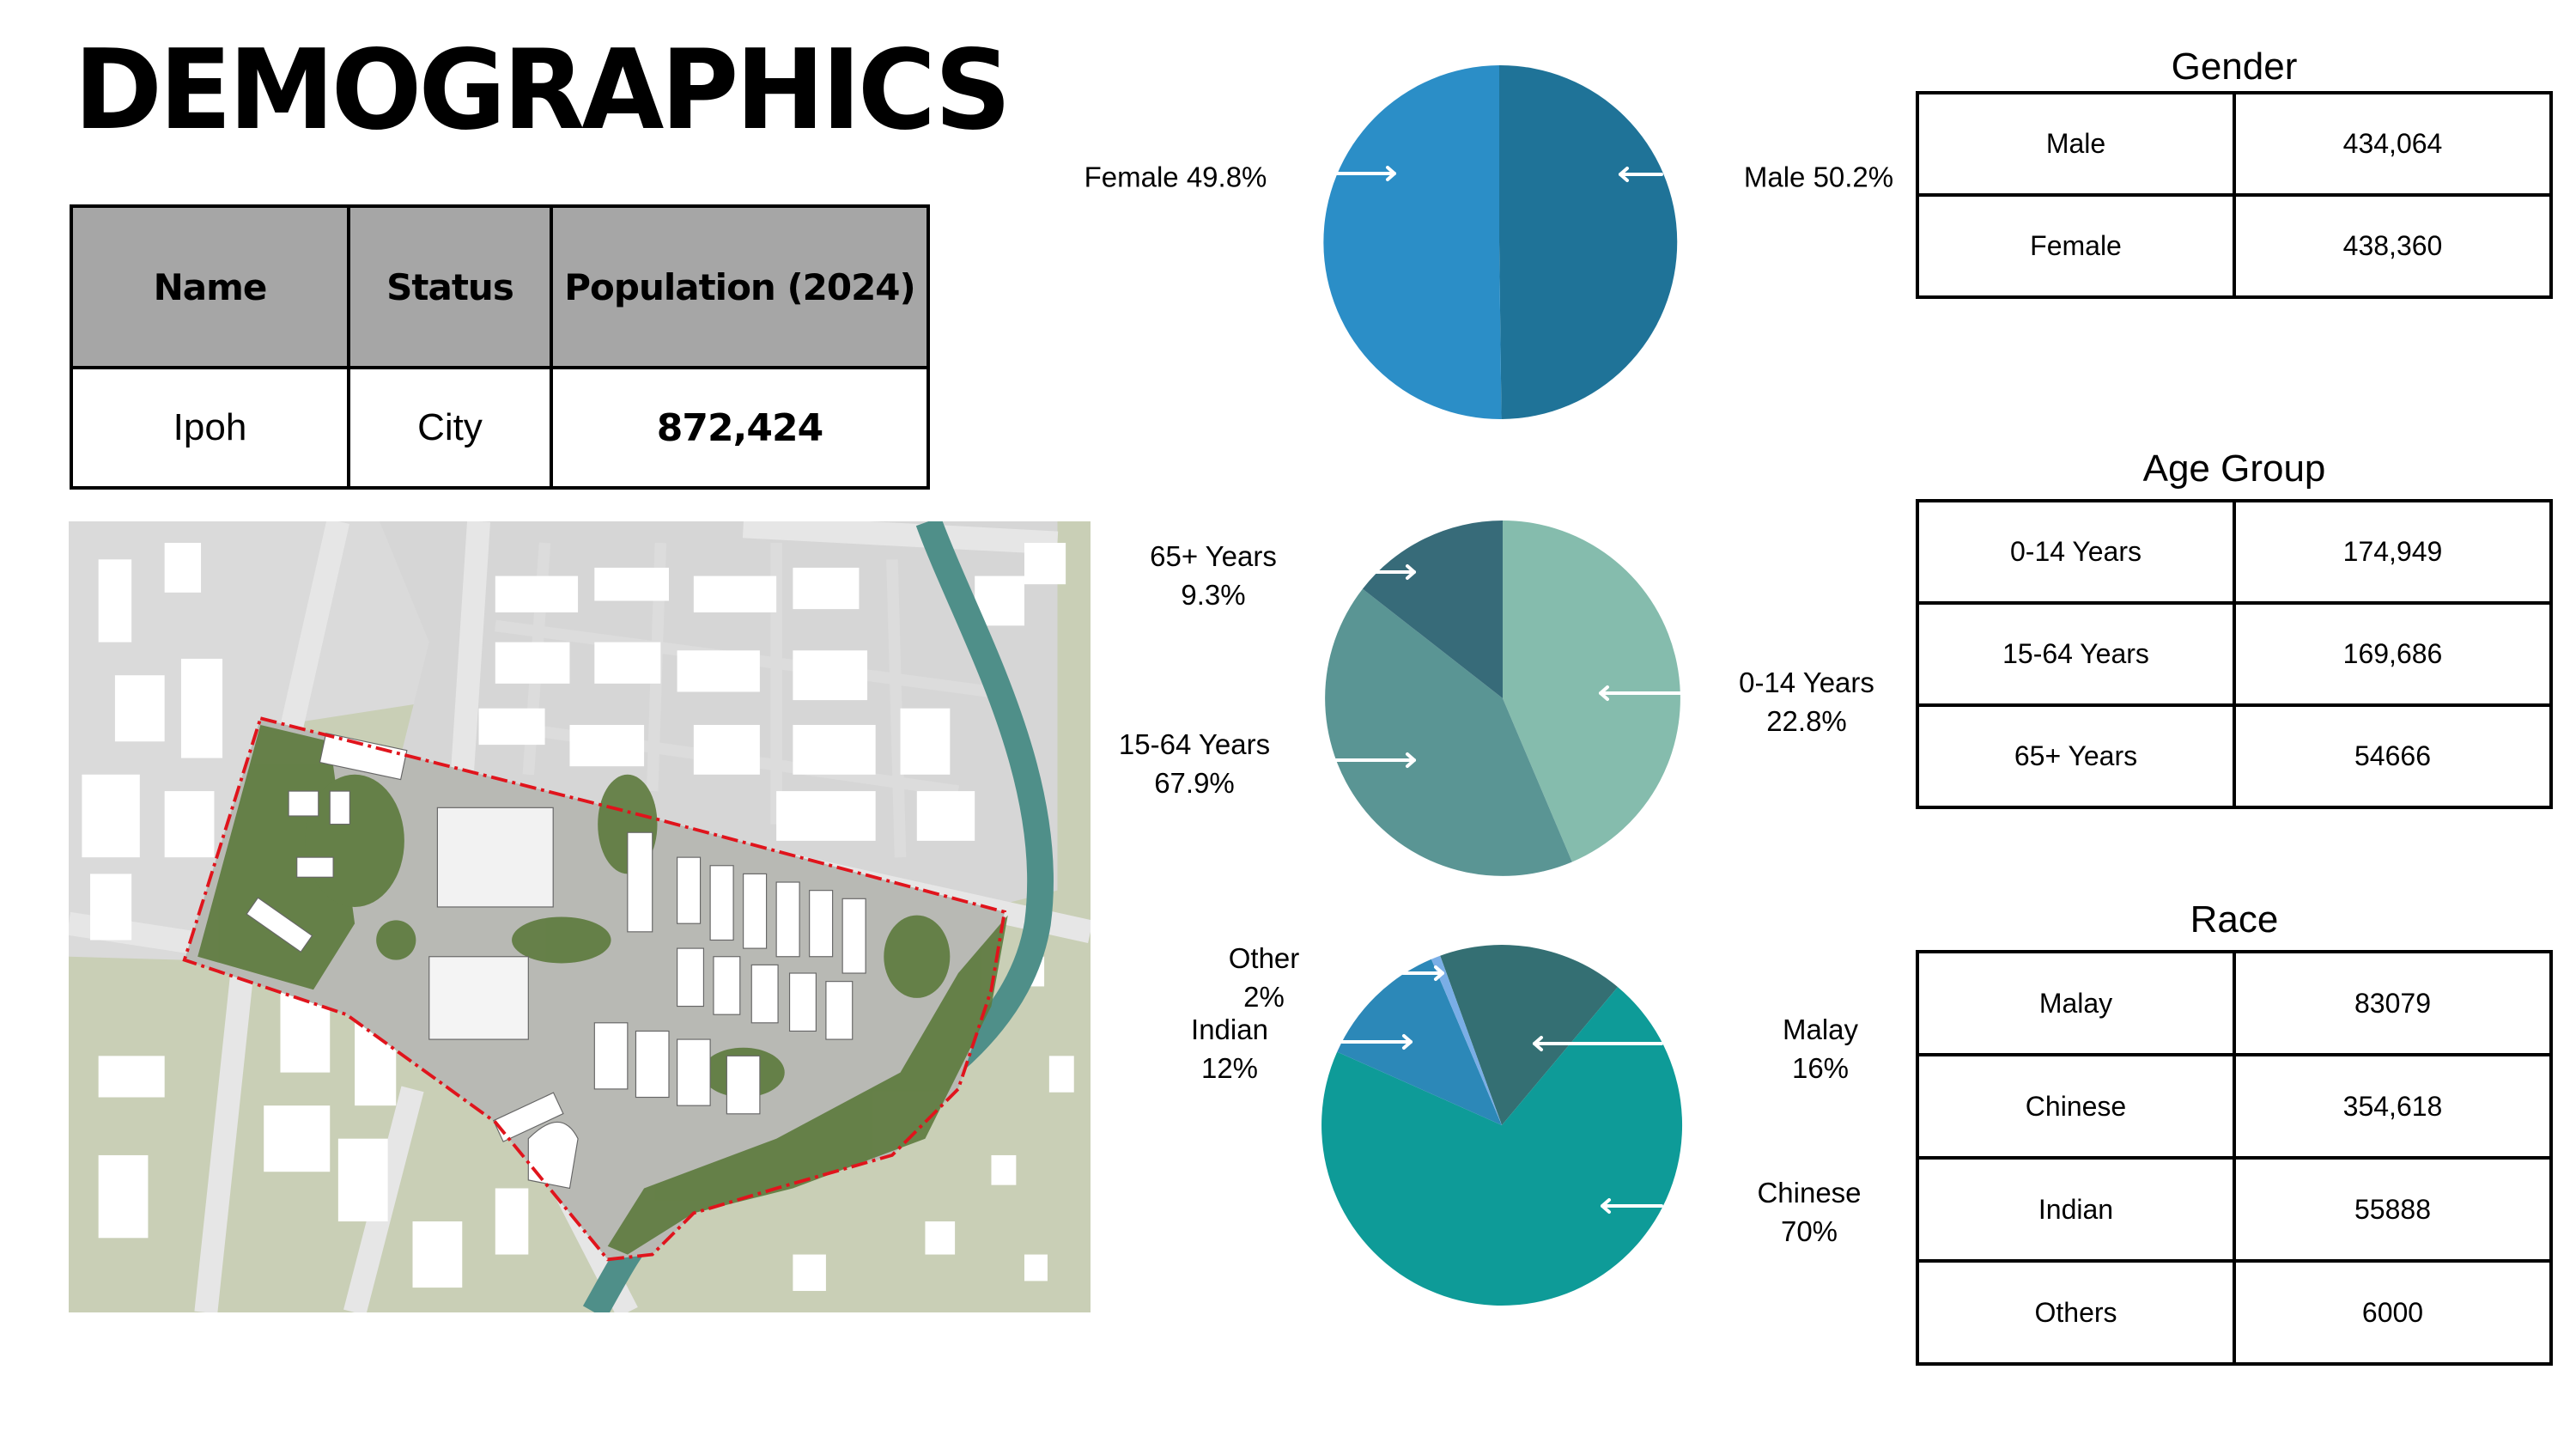 The height and width of the screenshot is (1449, 2576). What do you see at coordinates (2076, 1003) in the screenshot?
I see `race-label-cell: Malay` at bounding box center [2076, 1003].